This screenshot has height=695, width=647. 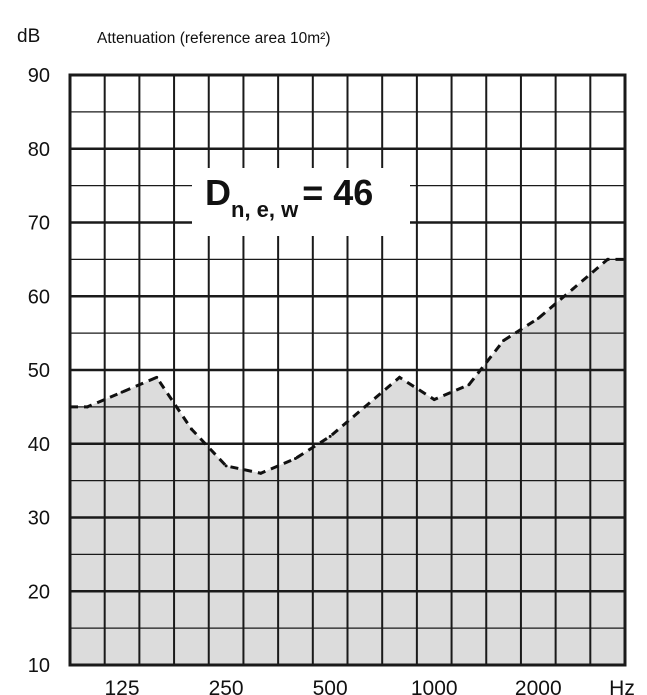 What do you see at coordinates (29, 36) in the screenshot?
I see `y-axis-unit-label: dB` at bounding box center [29, 36].